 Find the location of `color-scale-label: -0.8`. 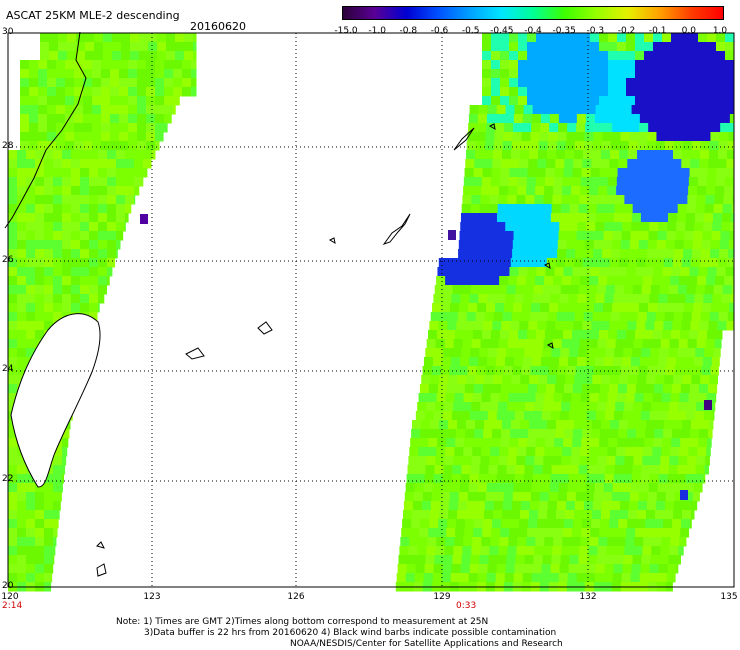

color-scale-label: -0.8 is located at coordinates (408, 31).